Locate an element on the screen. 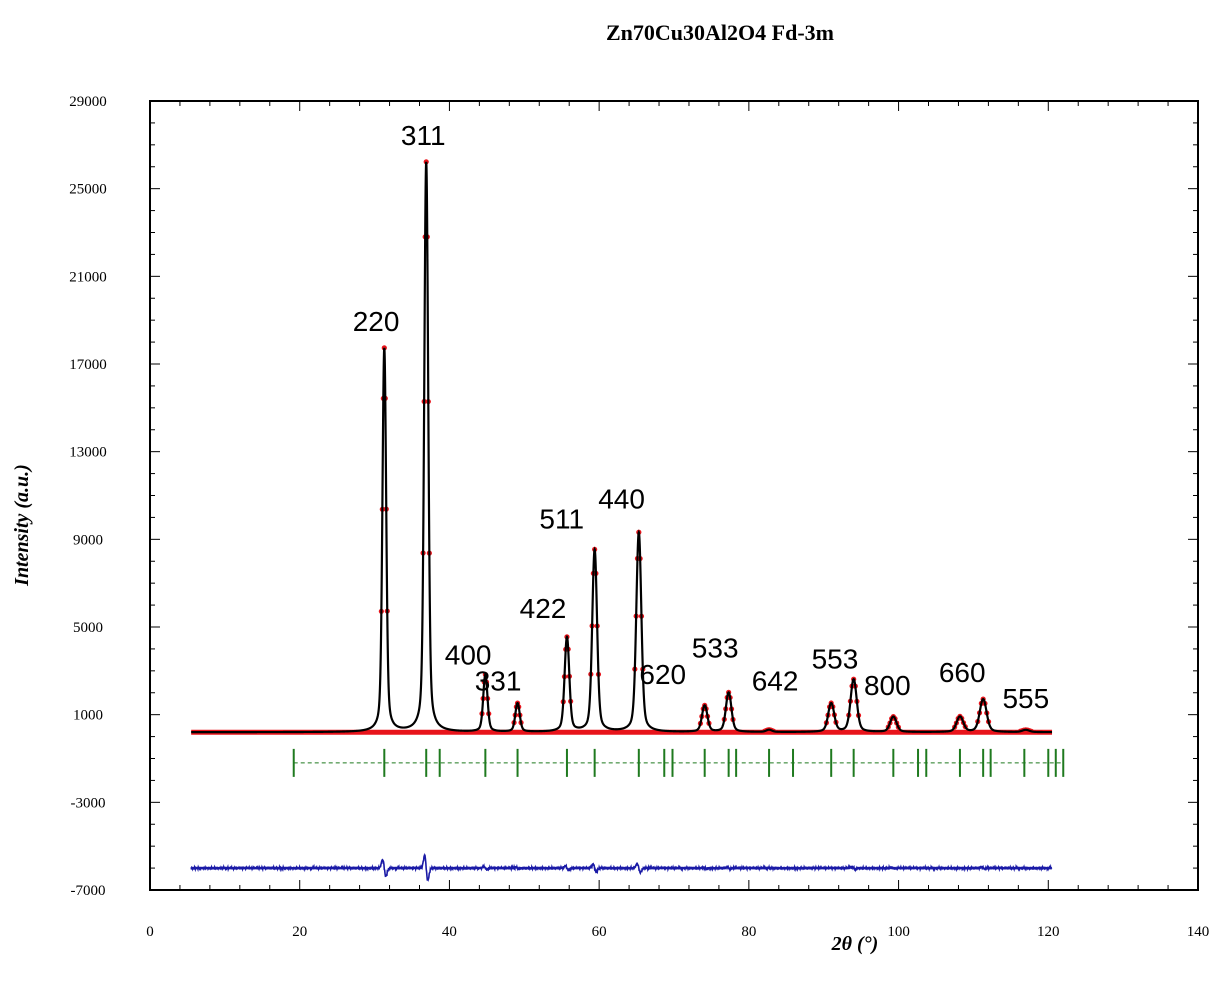 This screenshot has height=983, width=1216. x-tick-label: 120 is located at coordinates (1048, 932).